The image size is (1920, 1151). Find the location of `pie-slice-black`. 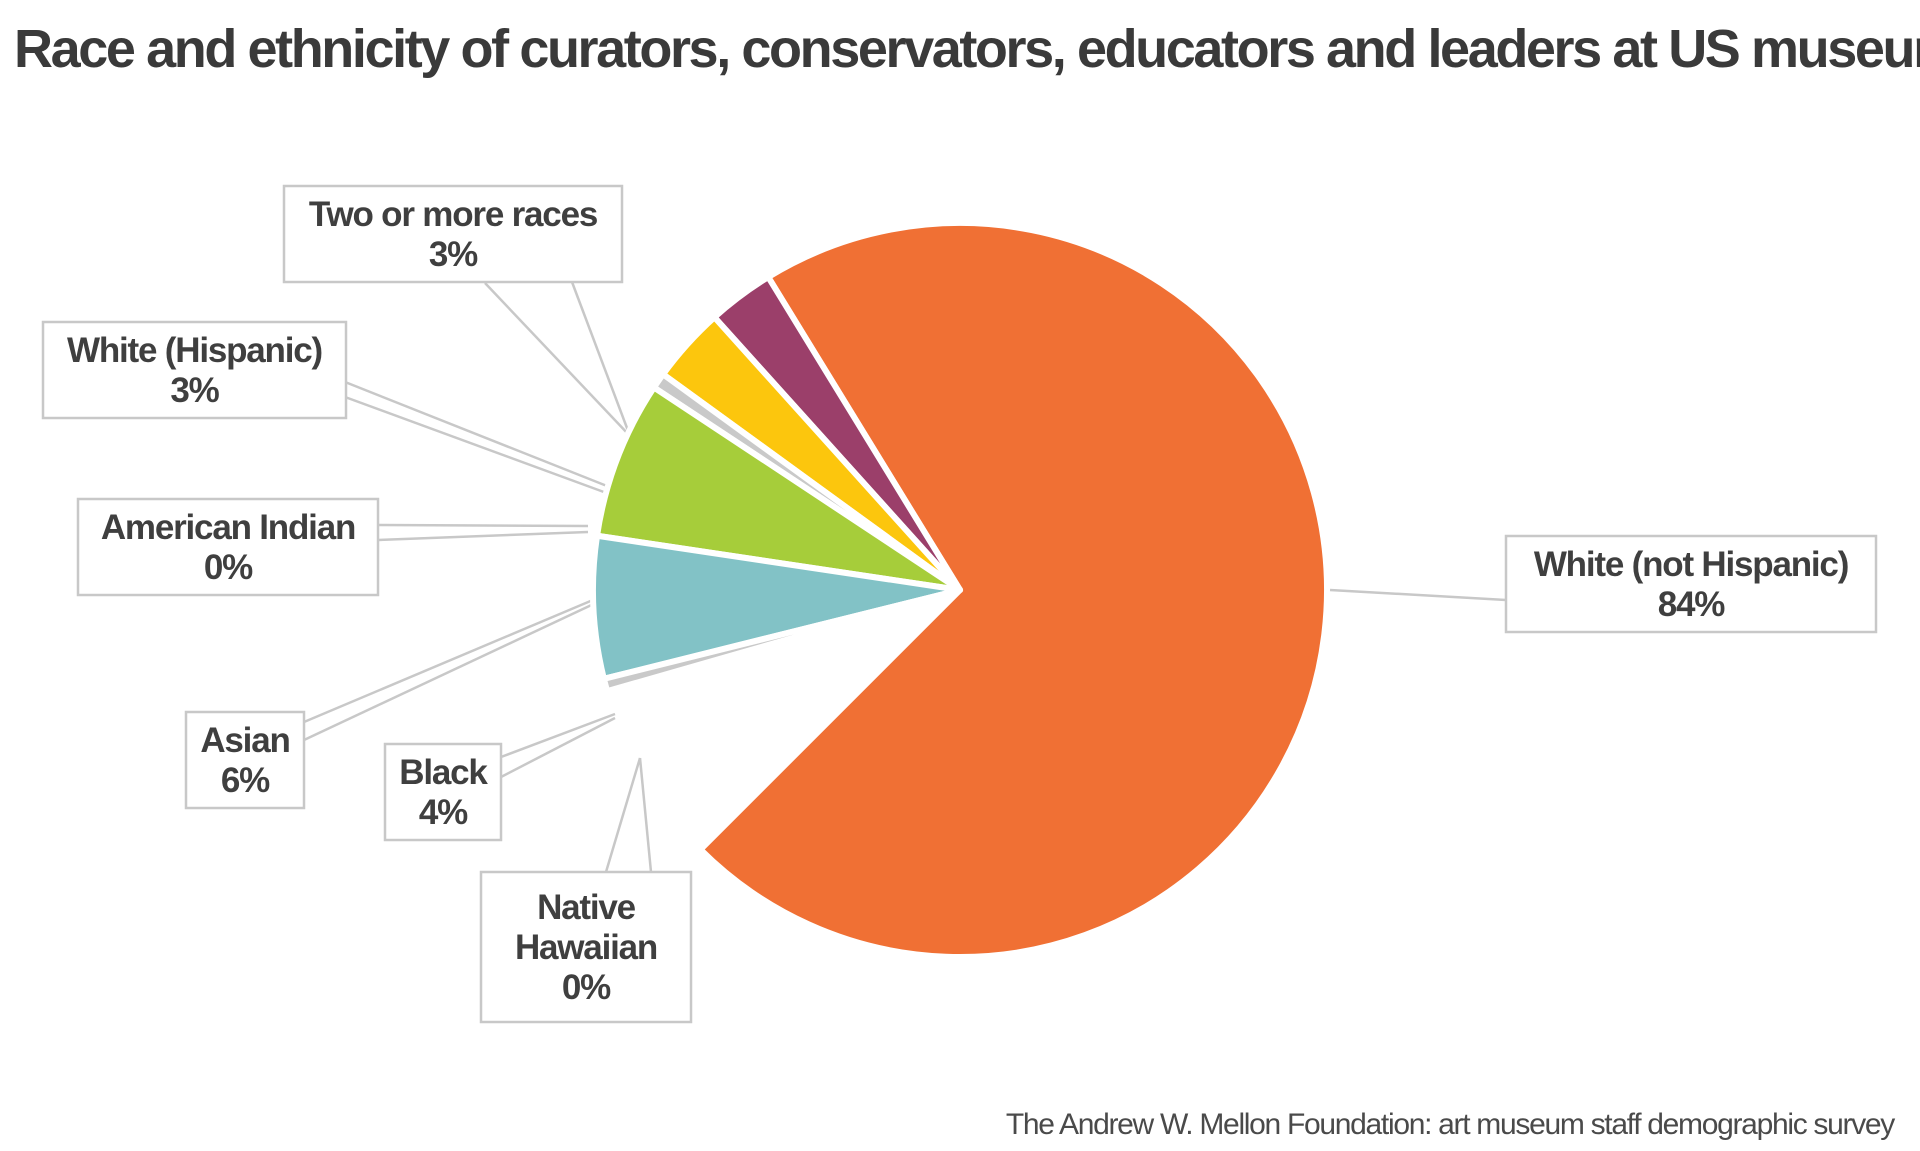

pie-slice-black is located at coordinates (776, 607).